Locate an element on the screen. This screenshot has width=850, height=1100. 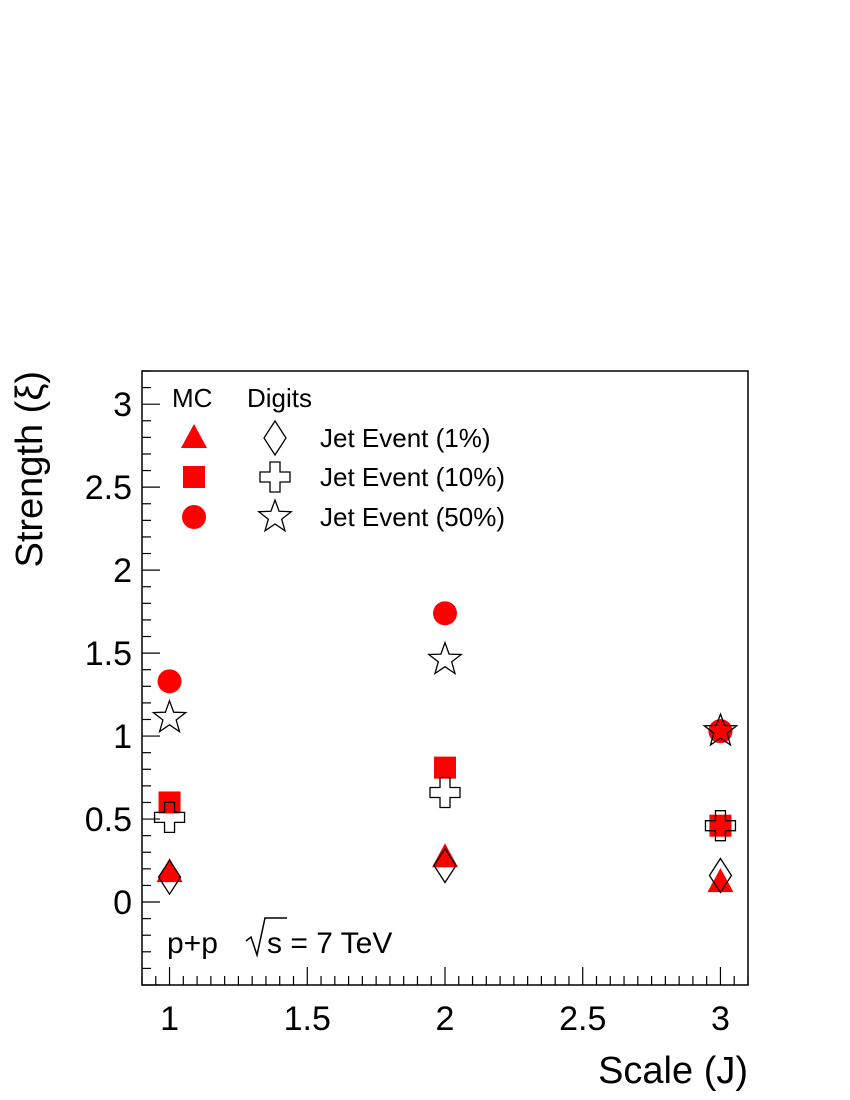
y-tick-label: 0.5 is located at coordinates (108, 820).